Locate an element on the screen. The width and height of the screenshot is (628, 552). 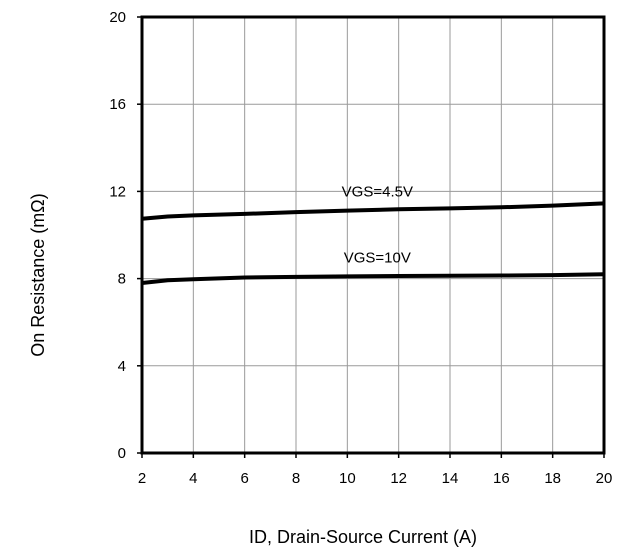
y-tick-label: 20 is located at coordinates (117, 17).